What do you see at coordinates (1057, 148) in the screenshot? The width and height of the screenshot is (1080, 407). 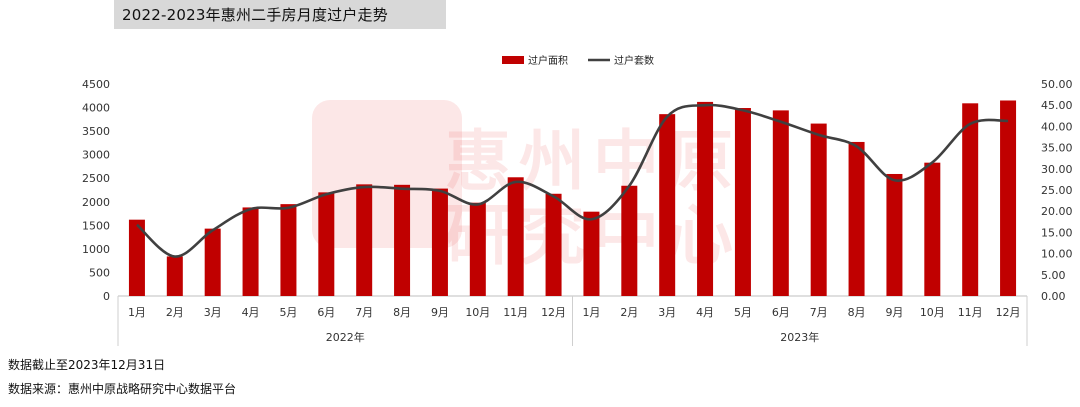 I see `y-right-tick-label: 35.00` at bounding box center [1057, 148].